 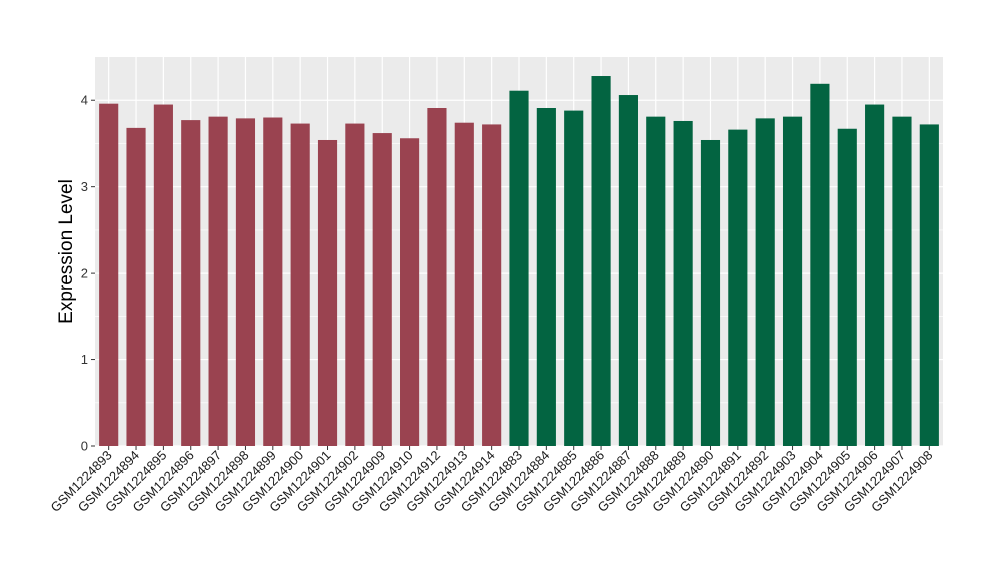 I want to click on y-axis-title: Expression Level, so click(x=66, y=251).